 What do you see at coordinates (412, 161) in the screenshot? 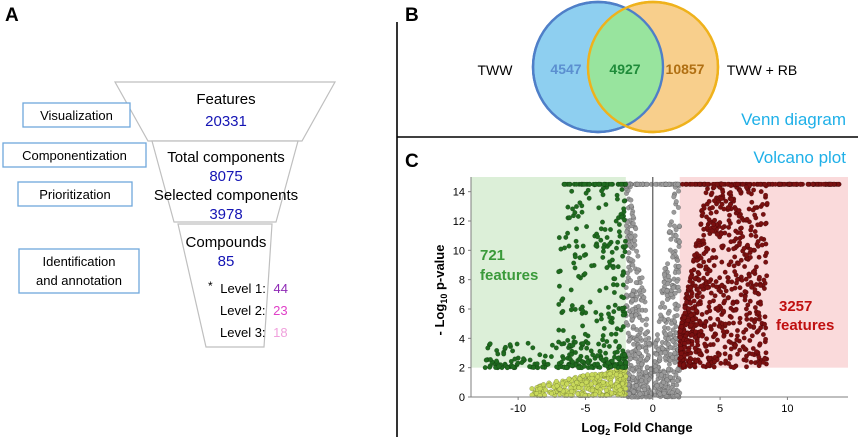
I see `panel-letter-c: C` at bounding box center [412, 161].